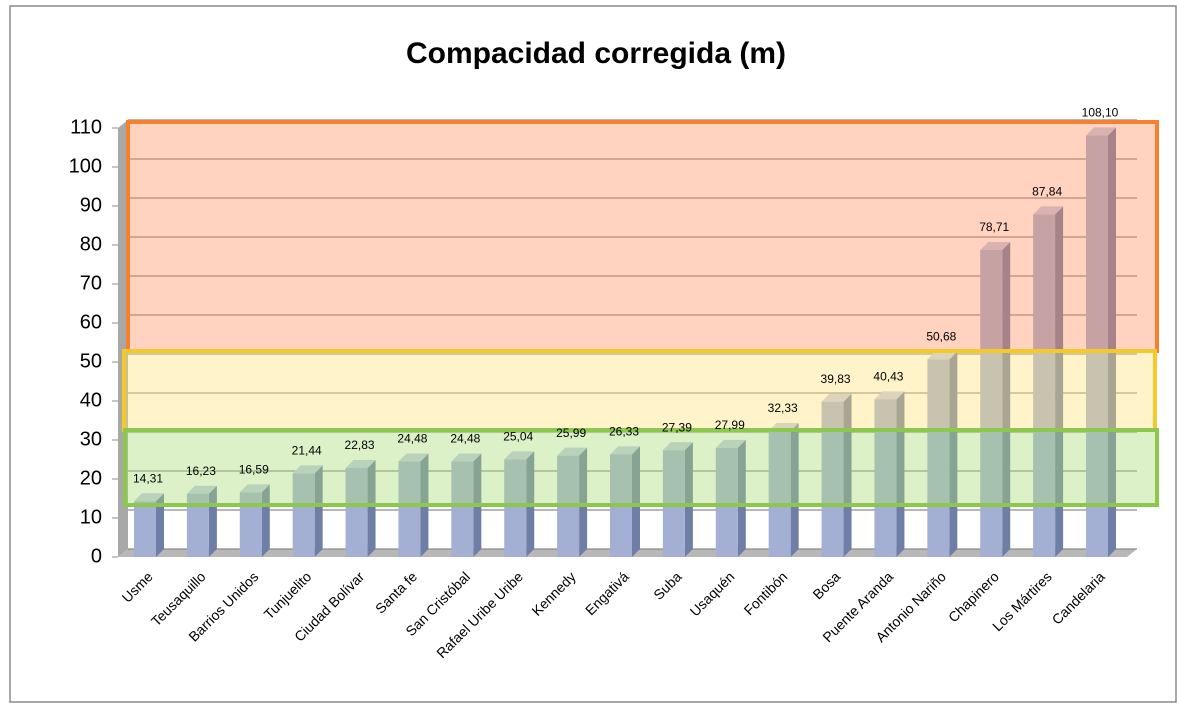 The width and height of the screenshot is (1177, 703). What do you see at coordinates (1047, 192) in the screenshot?
I see `data-label: 87,84` at bounding box center [1047, 192].